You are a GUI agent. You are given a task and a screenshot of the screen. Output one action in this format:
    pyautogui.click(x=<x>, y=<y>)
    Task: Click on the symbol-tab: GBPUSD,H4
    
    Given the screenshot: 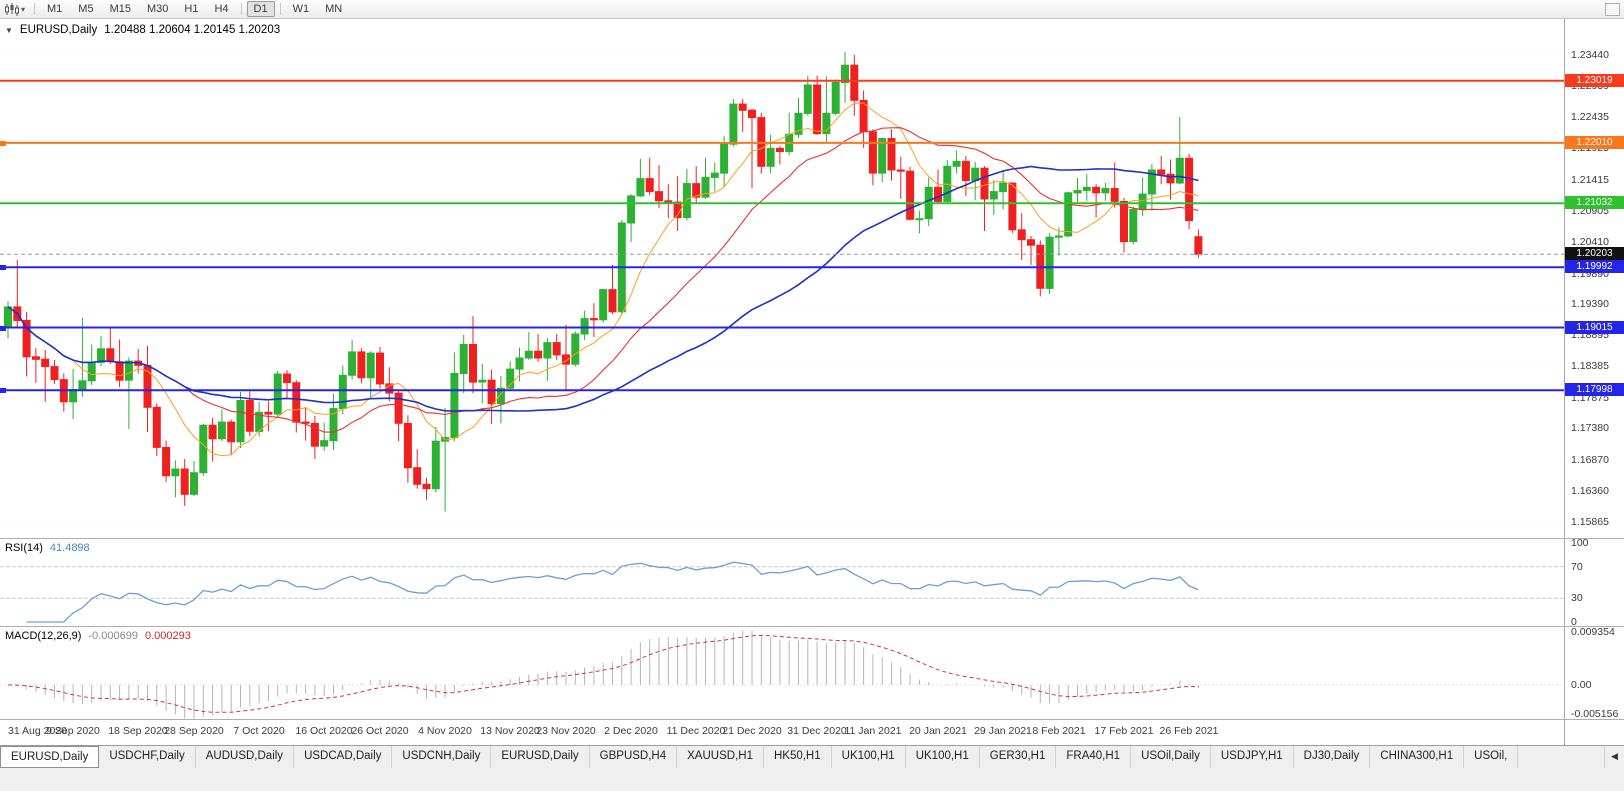 What is the action you would take?
    pyautogui.click(x=634, y=757)
    